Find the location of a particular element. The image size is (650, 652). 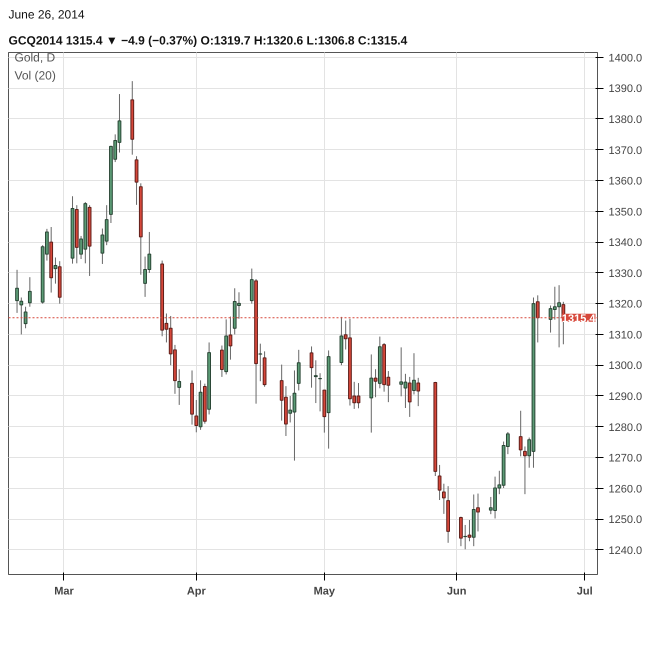

y-tick-label: 1360.0 is located at coordinates (625, 182).